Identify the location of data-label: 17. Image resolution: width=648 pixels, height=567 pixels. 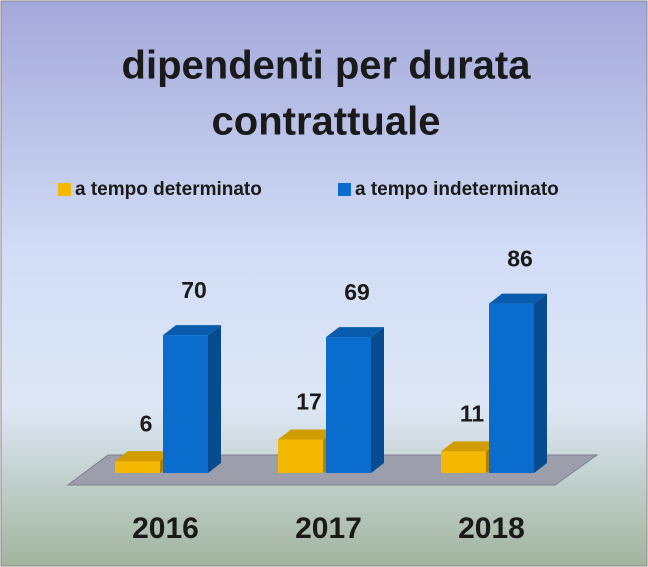
(309, 402).